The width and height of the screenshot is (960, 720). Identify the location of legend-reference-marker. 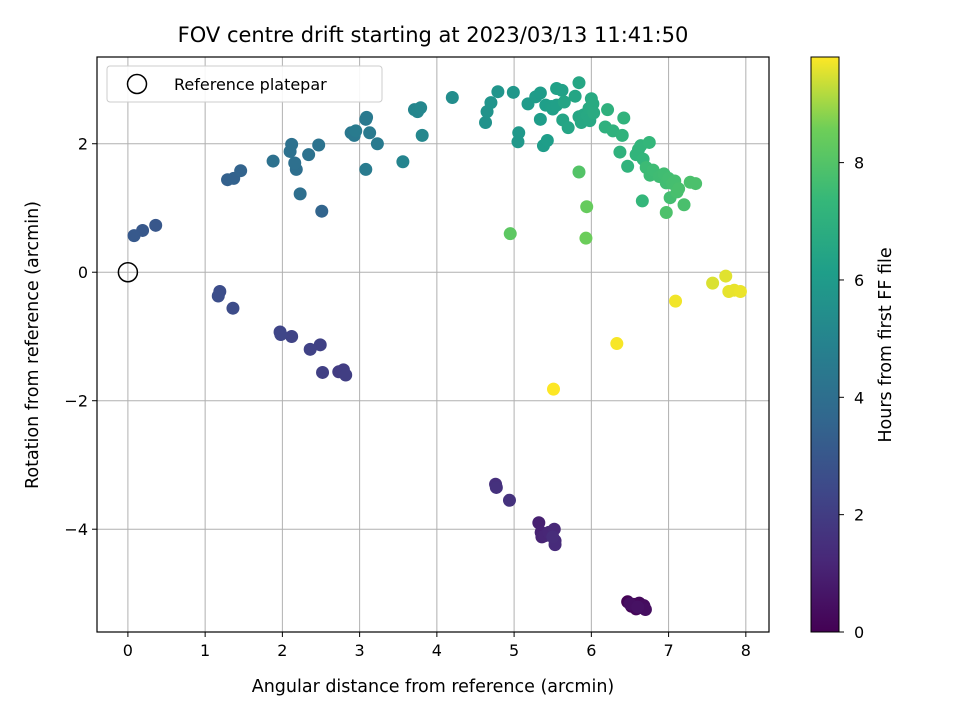
(137, 84).